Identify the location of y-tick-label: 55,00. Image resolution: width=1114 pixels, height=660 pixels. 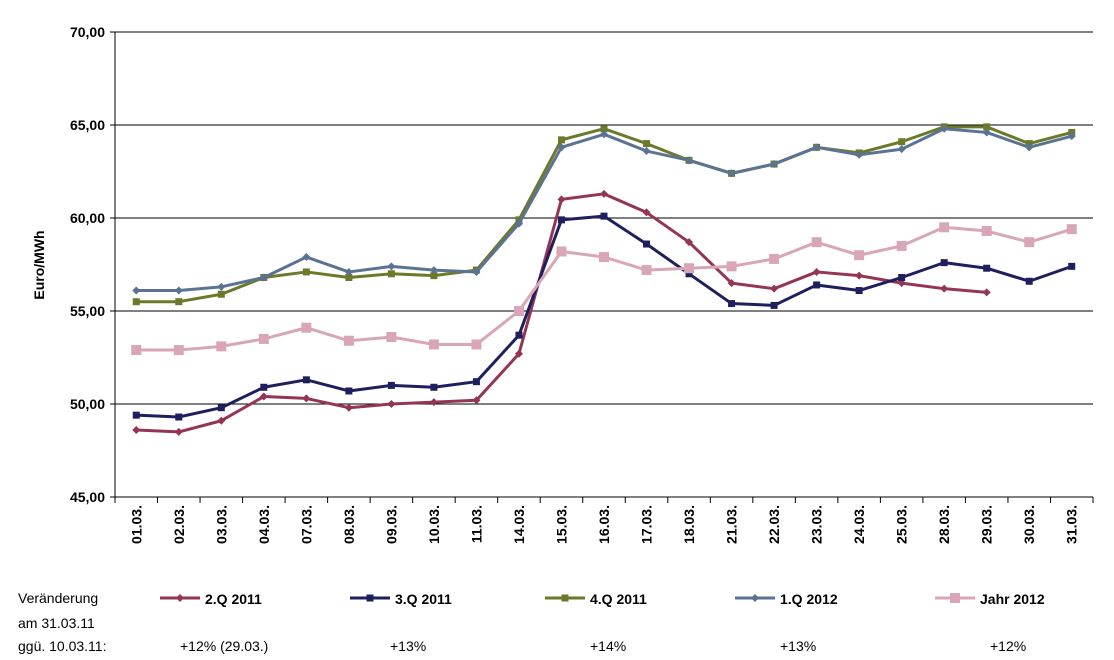
(87, 311).